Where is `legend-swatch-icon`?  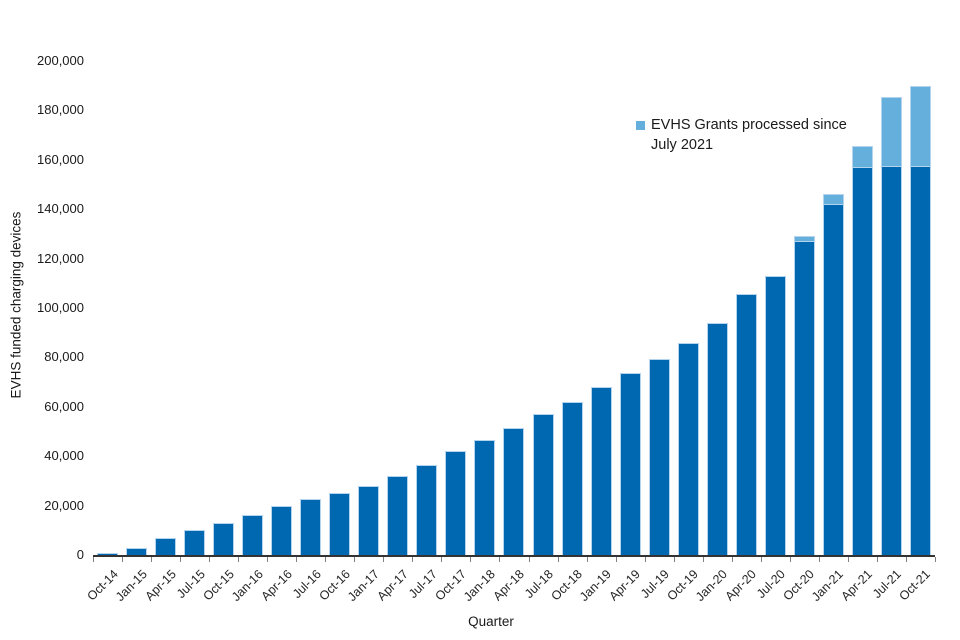
legend-swatch-icon is located at coordinates (640, 125).